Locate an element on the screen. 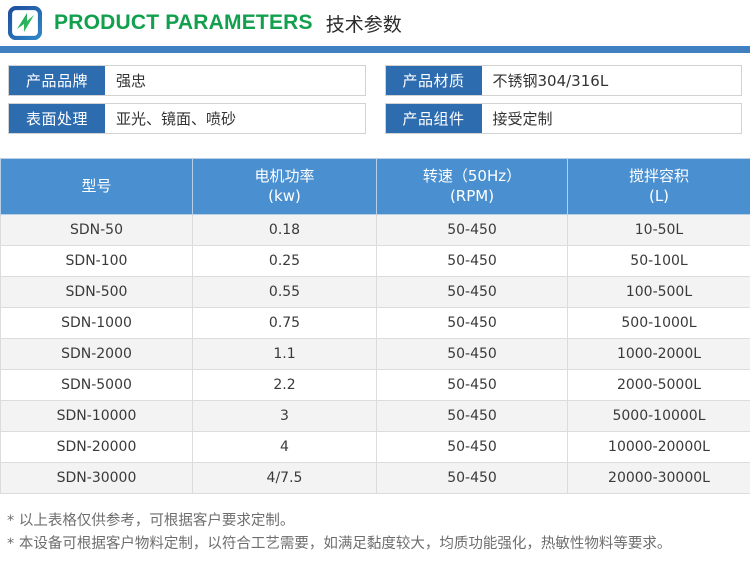  cell-power: 4 is located at coordinates (284, 447).